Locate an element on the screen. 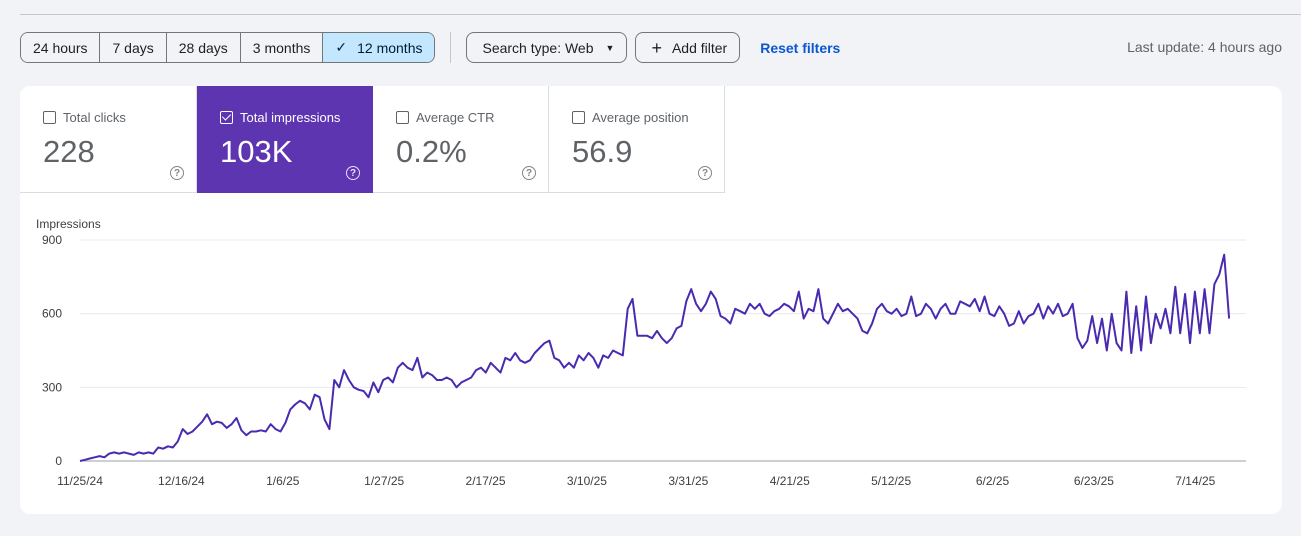 The height and width of the screenshot is (536, 1301). range-label: 28 days is located at coordinates (203, 47).